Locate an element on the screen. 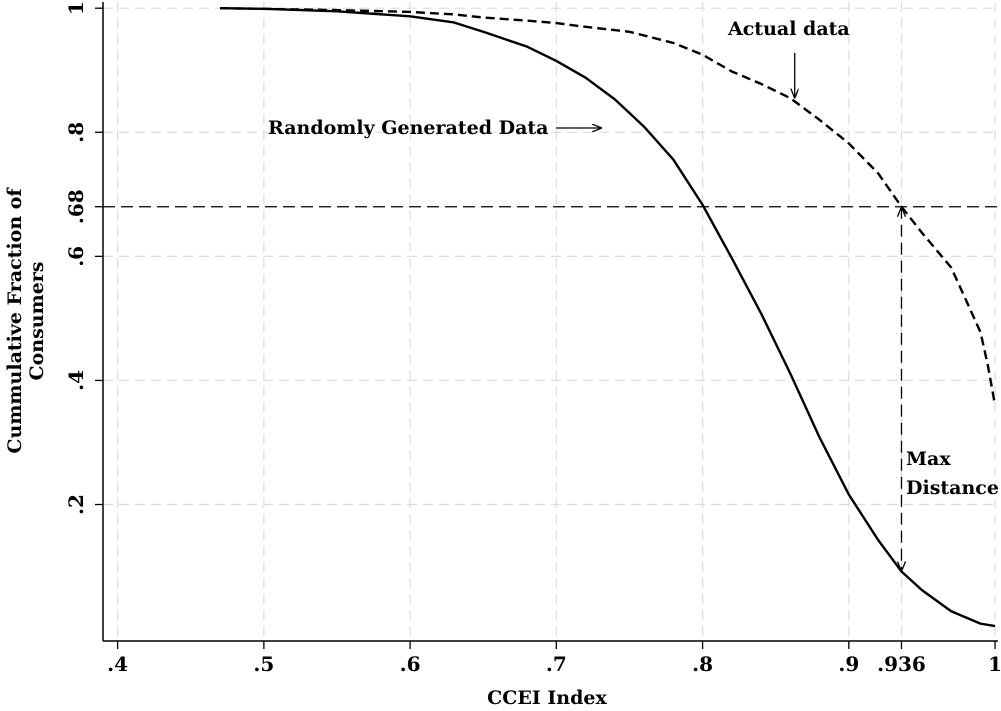 The height and width of the screenshot is (711, 1001). x-tick-label: .936 is located at coordinates (901, 664).